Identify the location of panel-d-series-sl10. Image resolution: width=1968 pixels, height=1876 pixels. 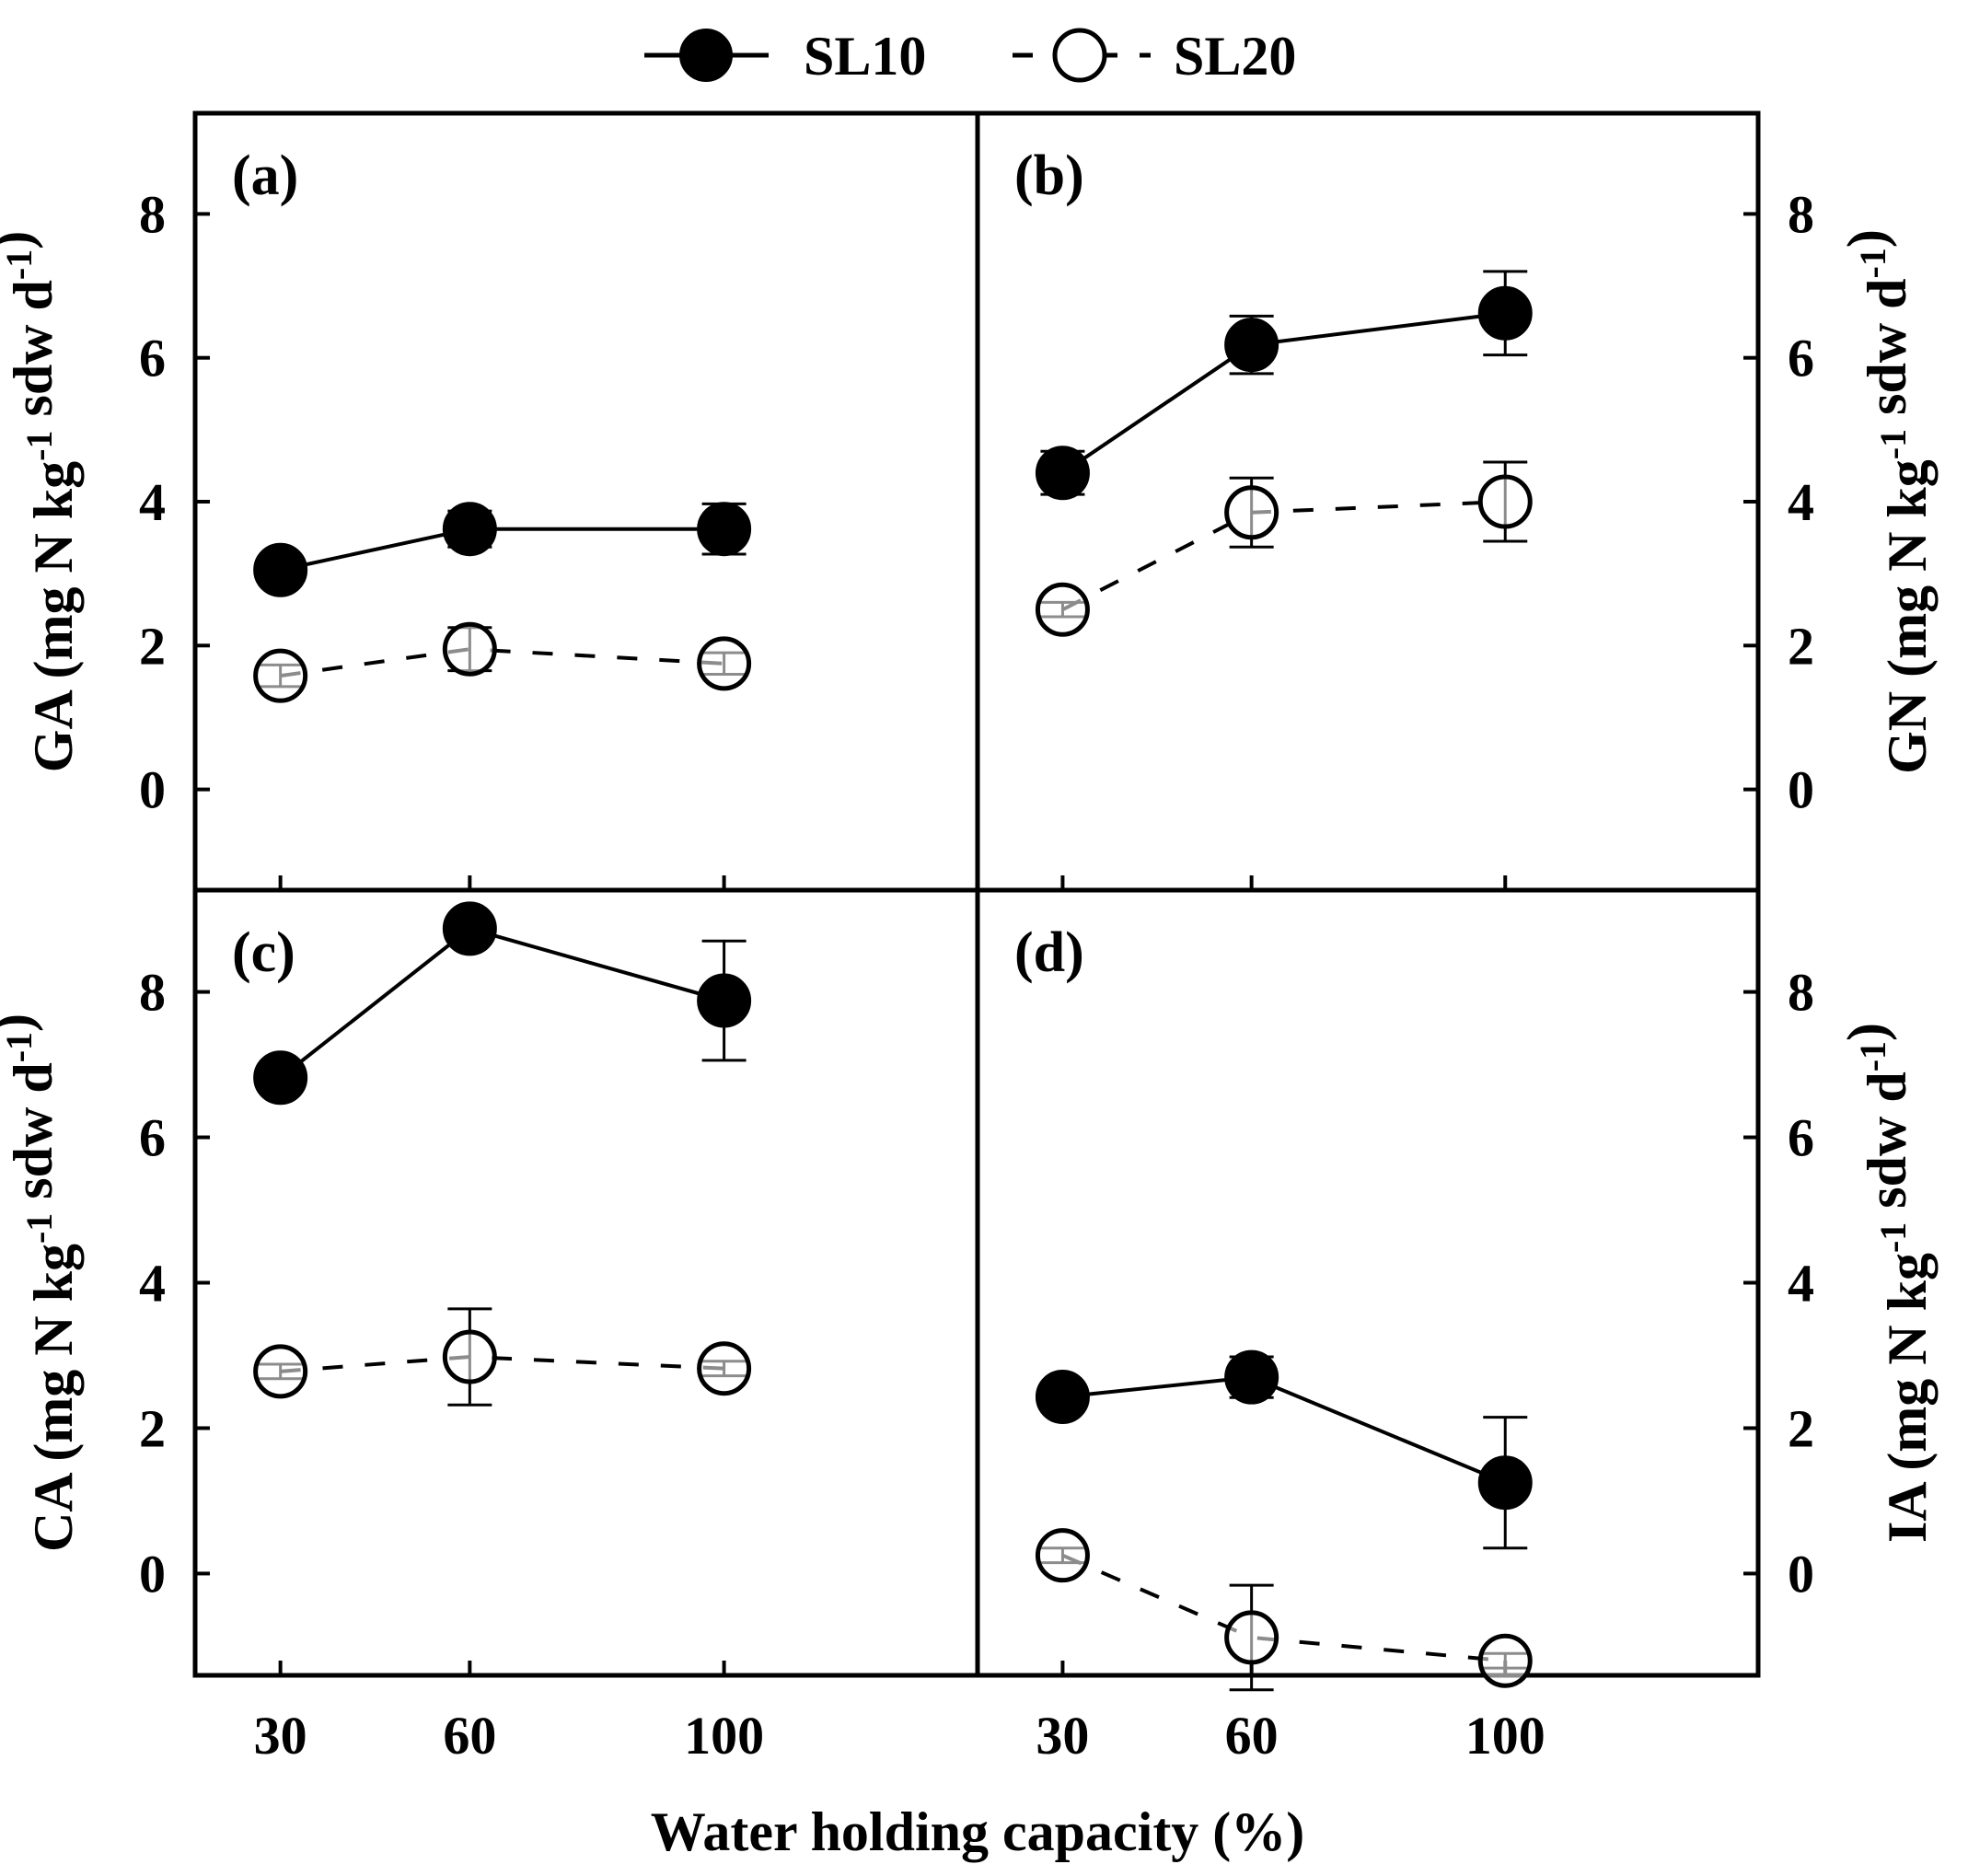
(1284, 1450).